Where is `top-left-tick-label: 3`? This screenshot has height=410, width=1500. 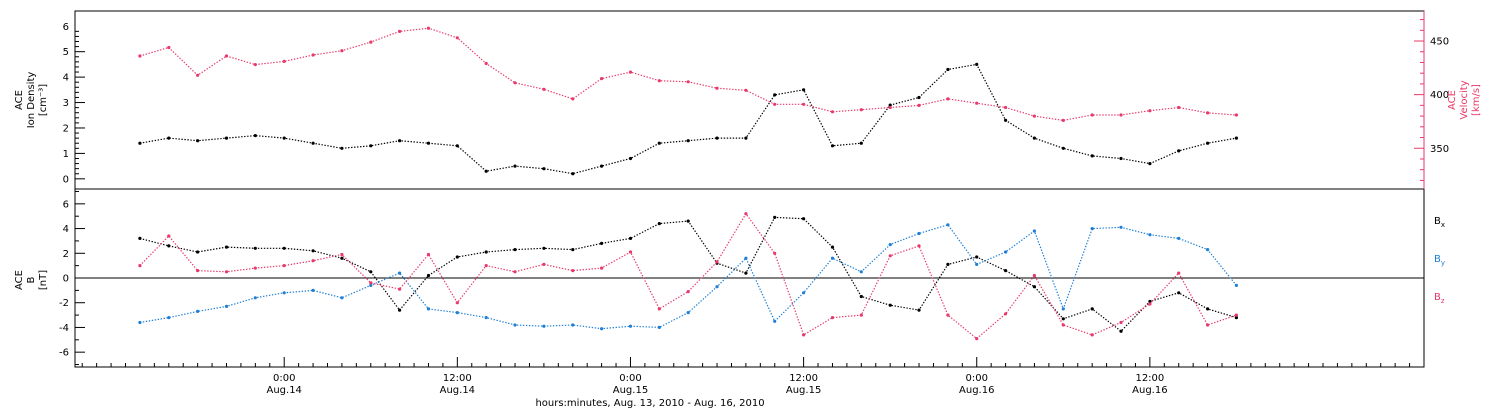 top-left-tick-label: 3 is located at coordinates (66, 103).